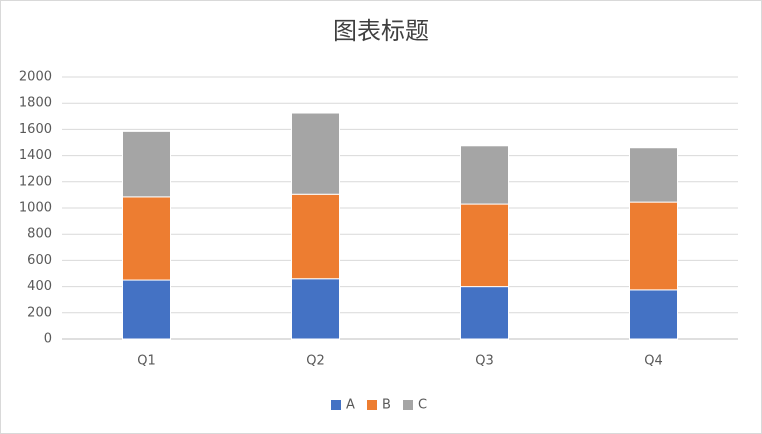 The width and height of the screenshot is (762, 434). Describe the element at coordinates (39, 234) in the screenshot. I see `y-tick-label: 800` at that location.